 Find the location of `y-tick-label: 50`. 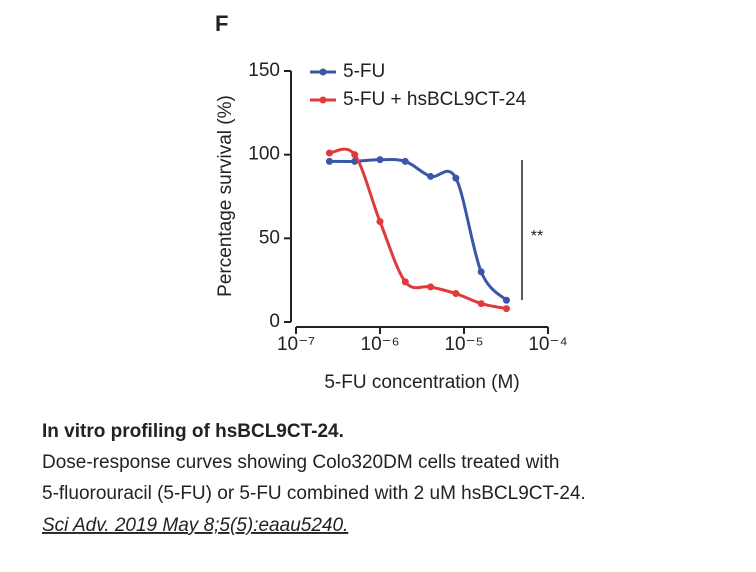

y-tick-label: 50 is located at coordinates (269, 237).